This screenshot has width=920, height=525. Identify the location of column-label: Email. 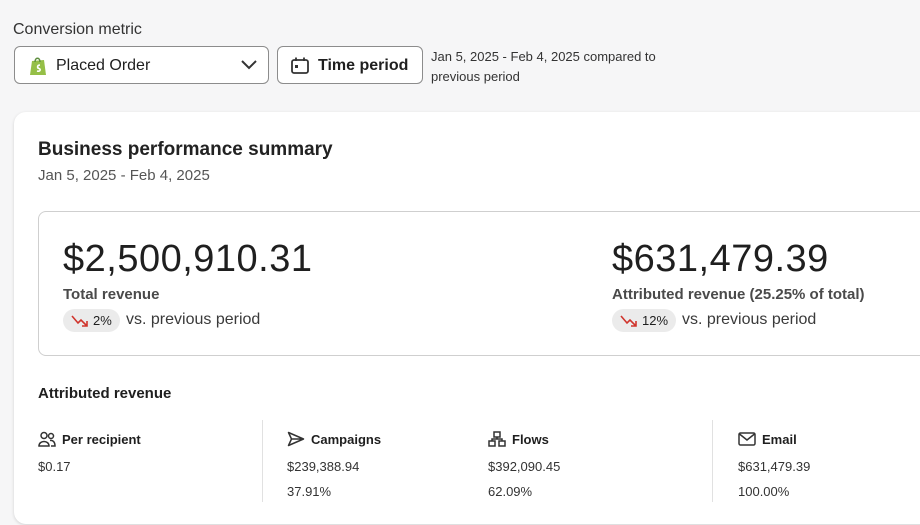
(767, 439).